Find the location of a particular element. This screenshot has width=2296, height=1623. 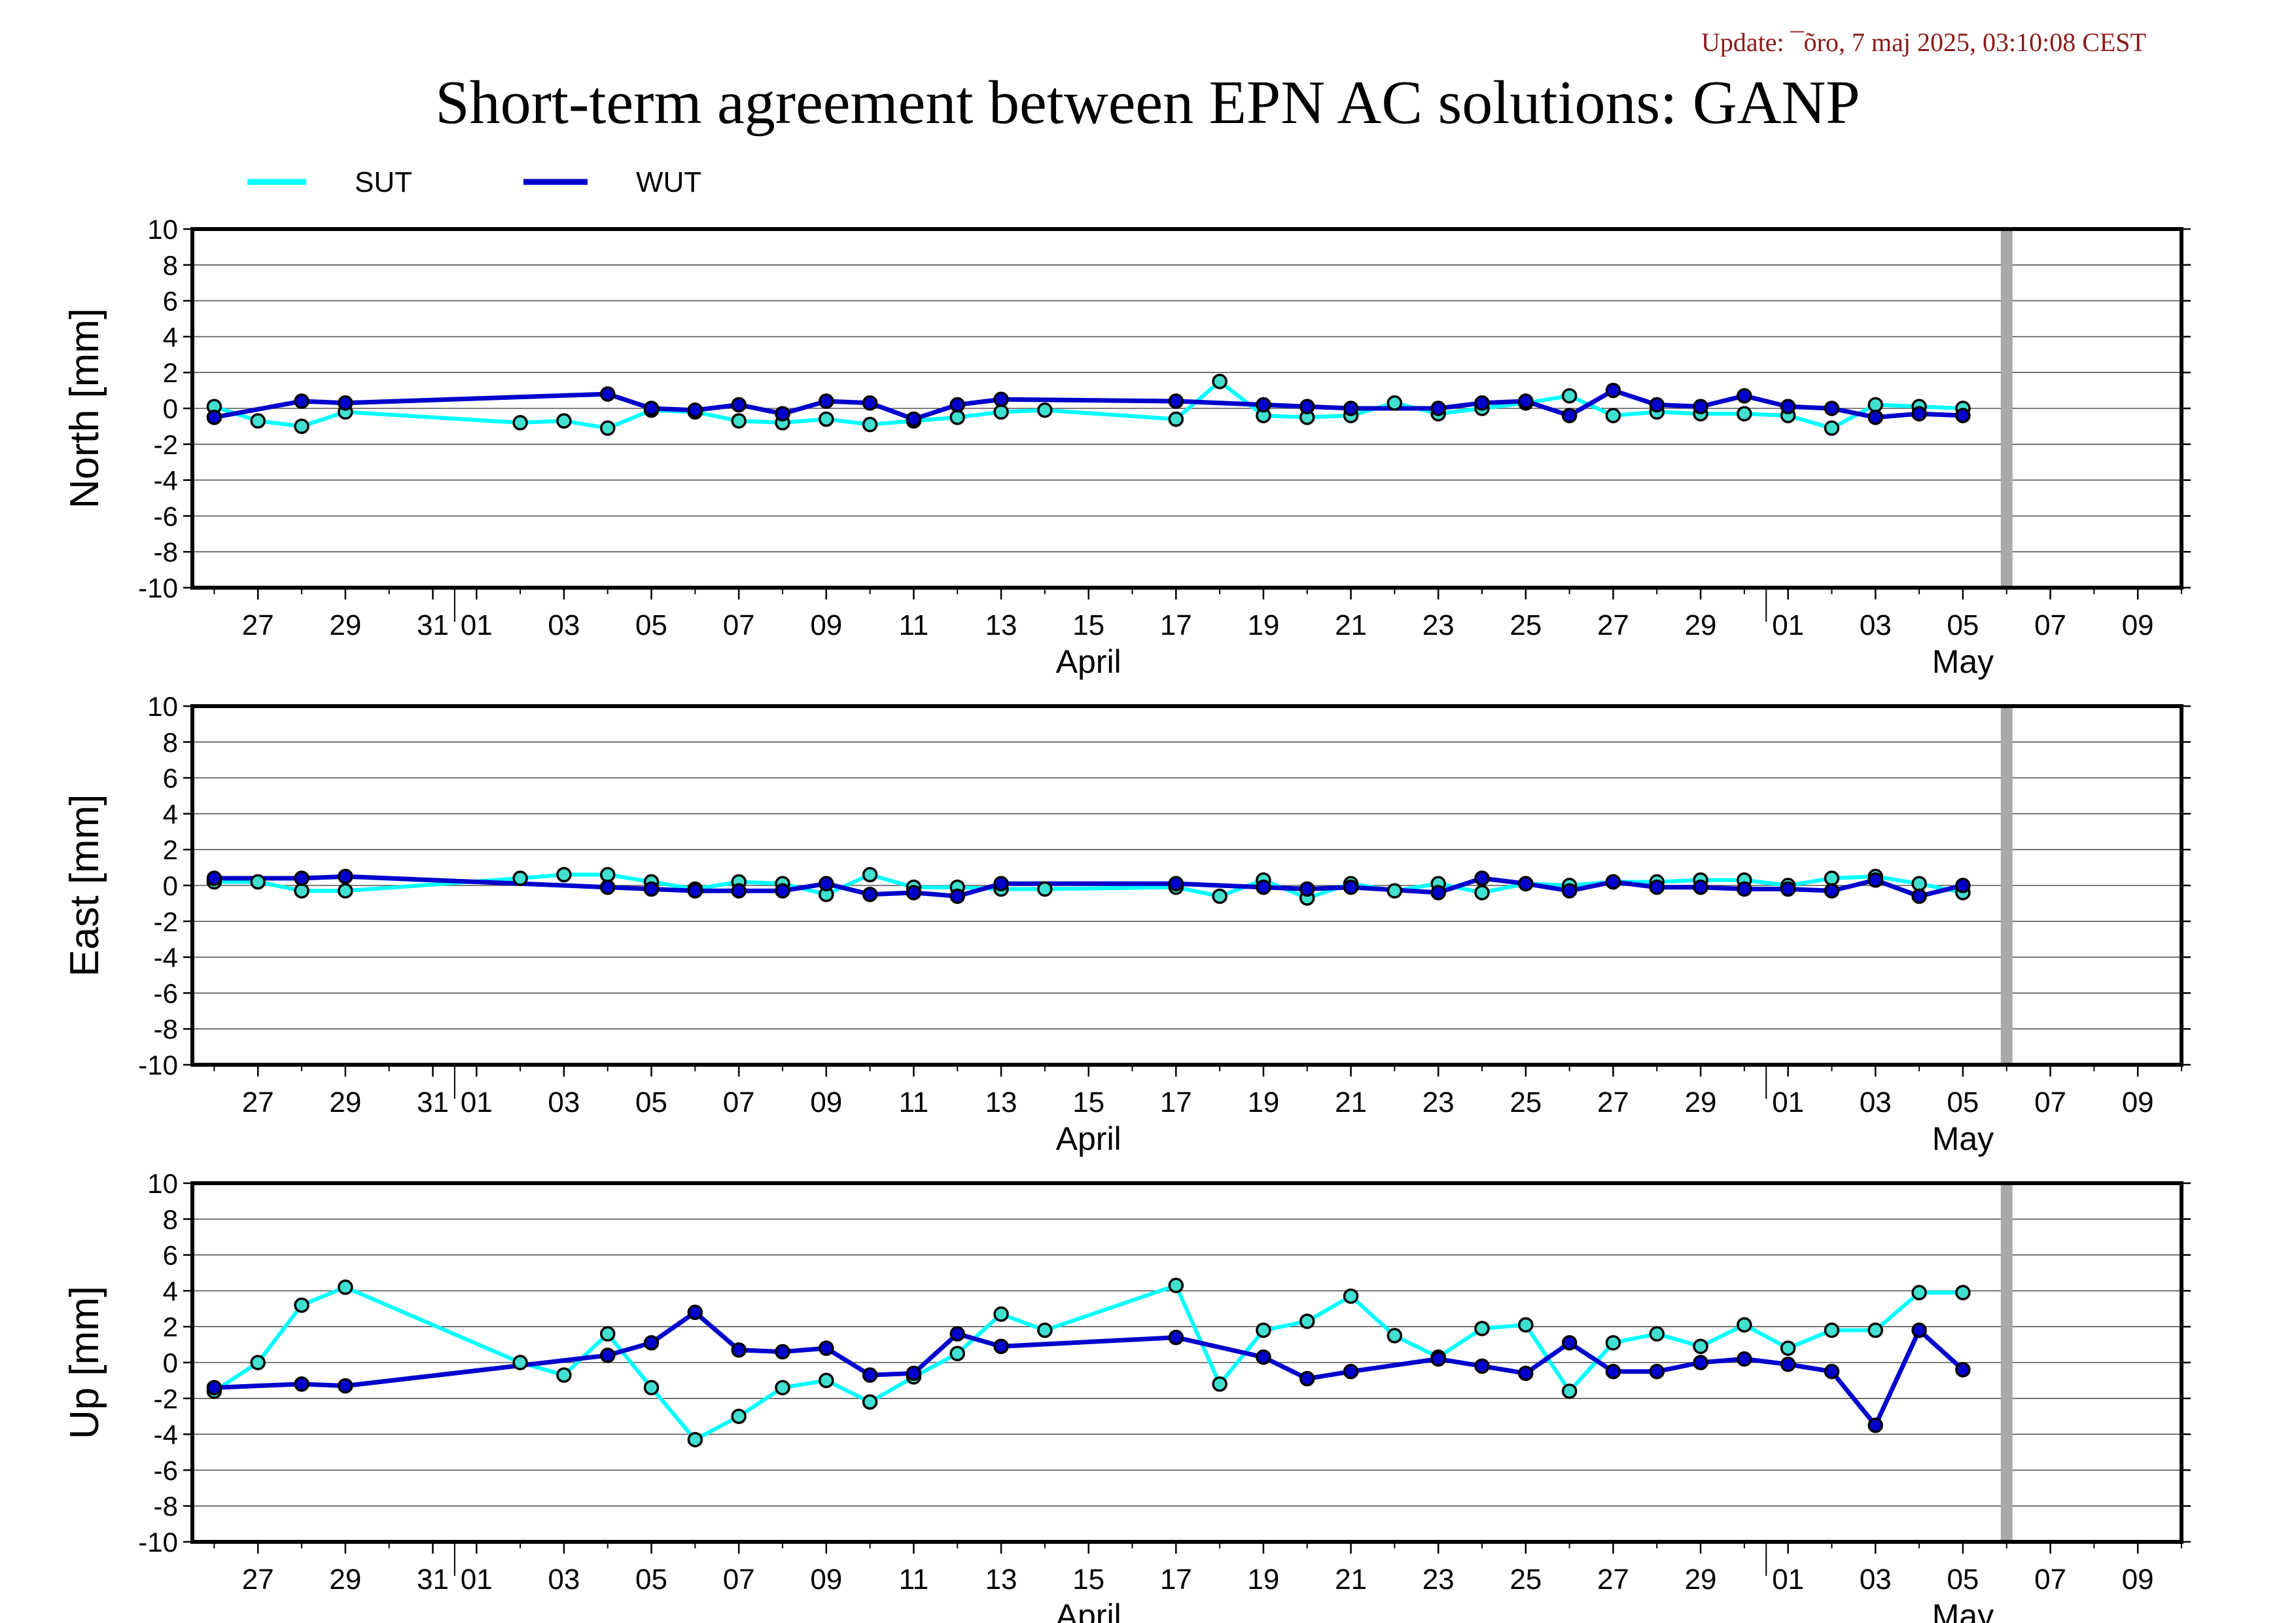

x-tick-label: 15 is located at coordinates (1088, 1102).